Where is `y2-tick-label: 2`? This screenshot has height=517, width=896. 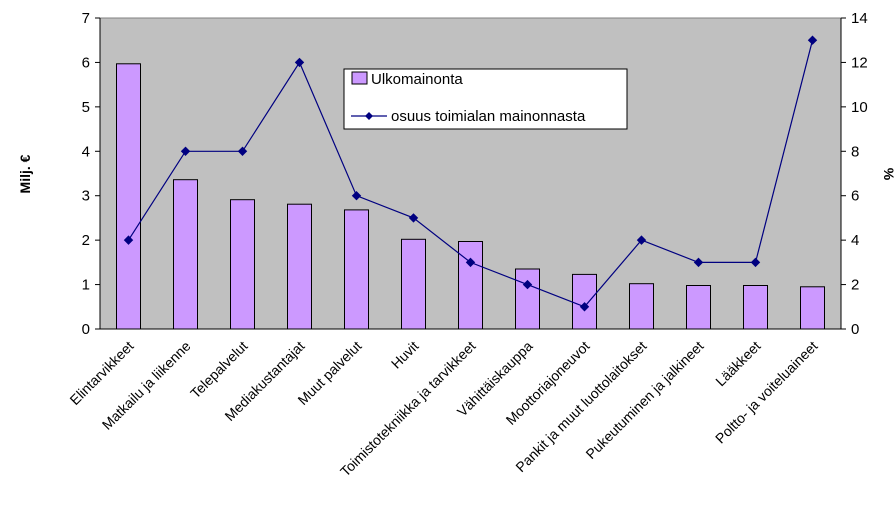 y2-tick-label: 2 is located at coordinates (855, 285).